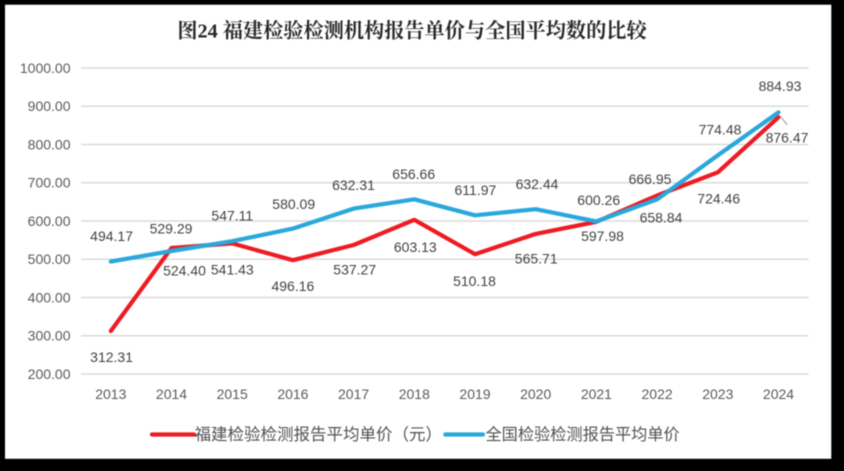  Describe the element at coordinates (232, 216) in the screenshot. I see `svg-text: 547.11` at that location.